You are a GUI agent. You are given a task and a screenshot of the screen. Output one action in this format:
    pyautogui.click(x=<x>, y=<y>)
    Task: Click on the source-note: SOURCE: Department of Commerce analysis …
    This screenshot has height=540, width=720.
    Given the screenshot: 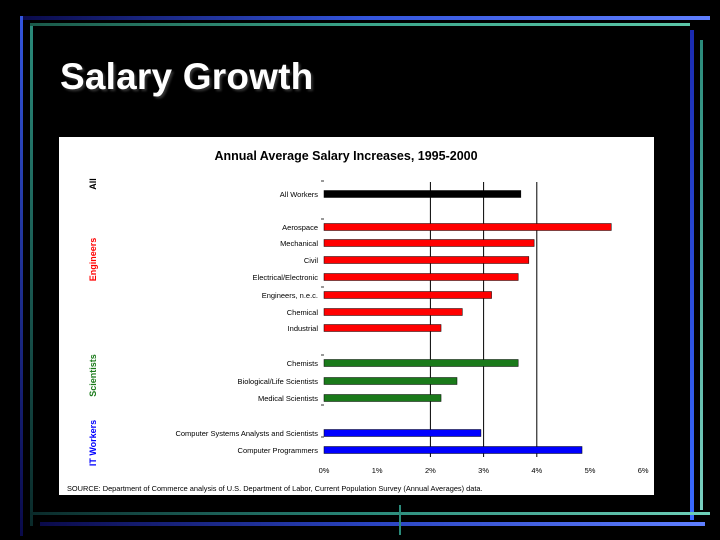 What is the action you would take?
    pyautogui.click(x=275, y=488)
    